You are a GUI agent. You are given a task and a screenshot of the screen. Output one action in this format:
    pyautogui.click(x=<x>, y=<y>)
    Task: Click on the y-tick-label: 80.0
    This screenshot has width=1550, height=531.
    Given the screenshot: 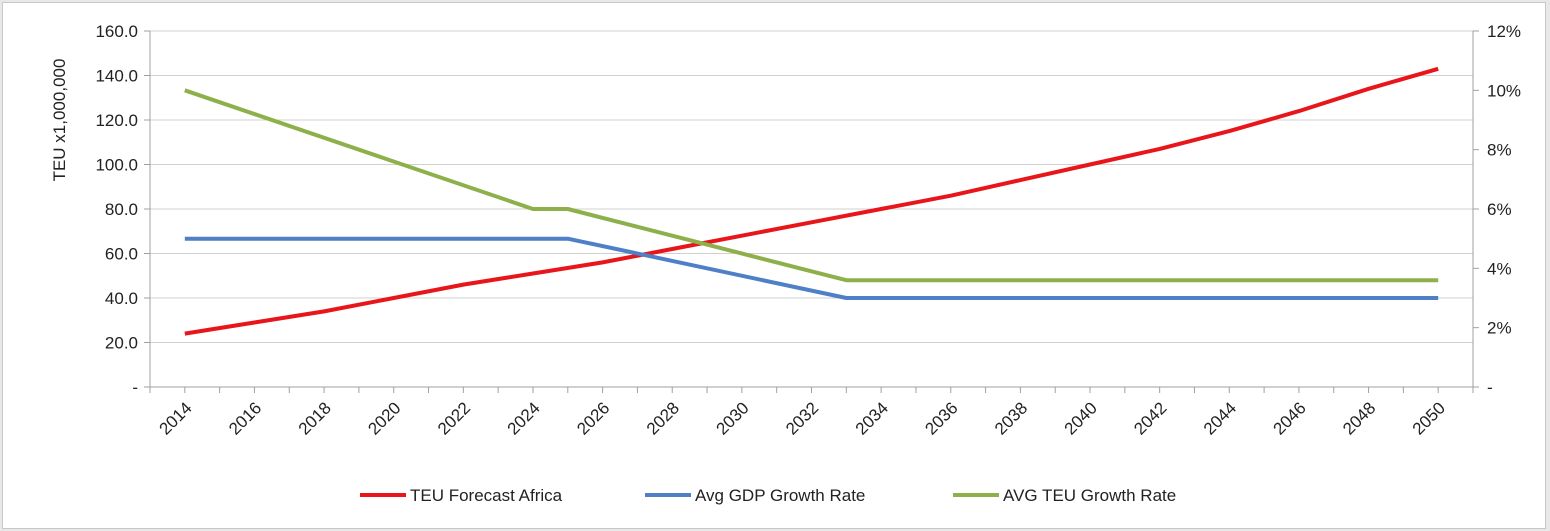 What is the action you would take?
    pyautogui.click(x=121, y=209)
    